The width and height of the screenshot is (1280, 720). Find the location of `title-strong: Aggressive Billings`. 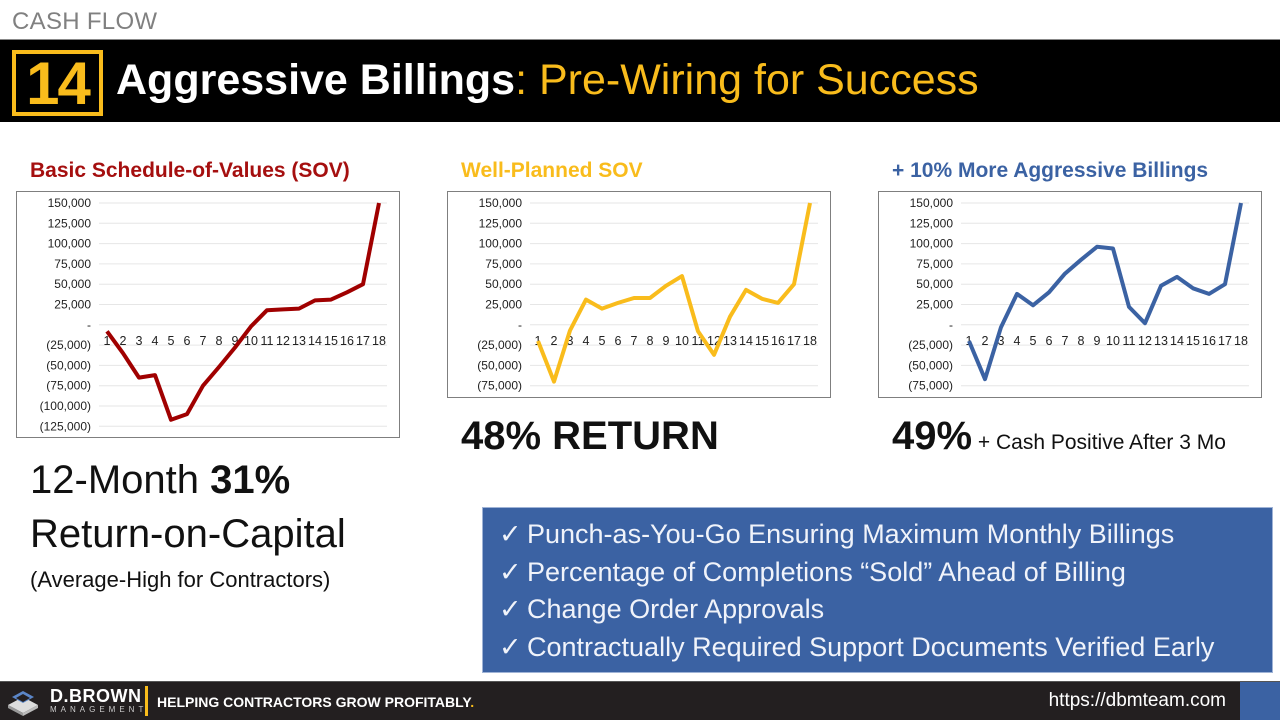

title-strong: Aggressive Billings is located at coordinates (316, 80).